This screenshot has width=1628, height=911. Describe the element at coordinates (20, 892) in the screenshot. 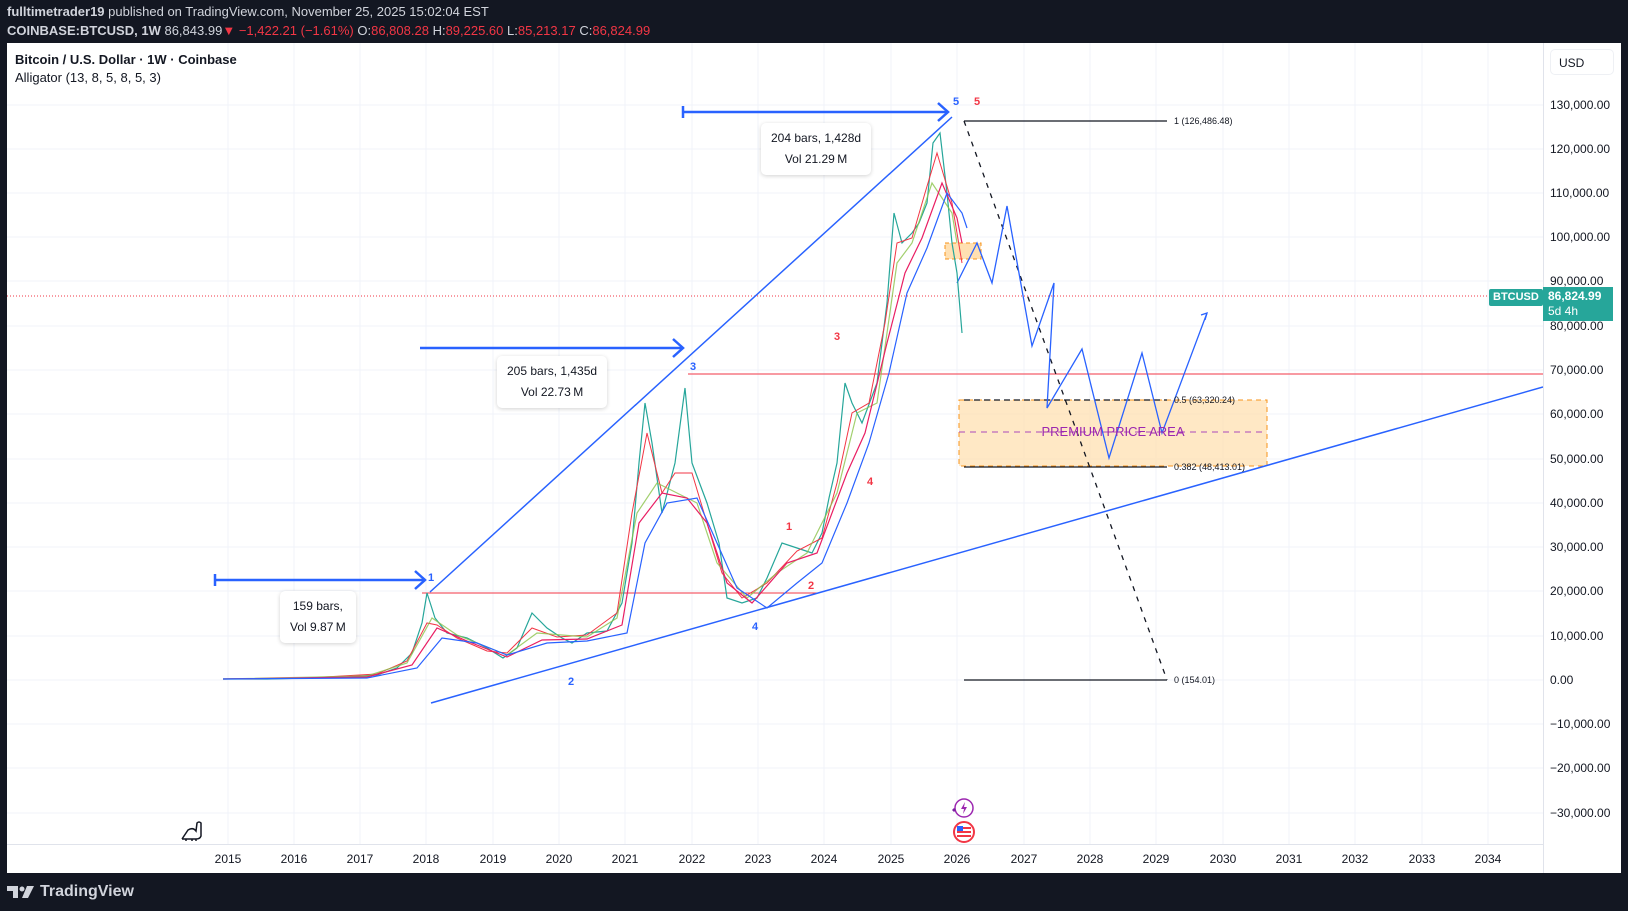

I see `tradingview-logo-icon` at that location.